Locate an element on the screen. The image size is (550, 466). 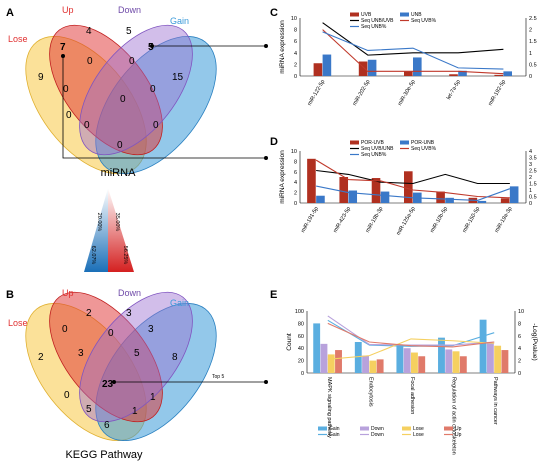
legend-label: Lose is located at coordinates (418, 429).